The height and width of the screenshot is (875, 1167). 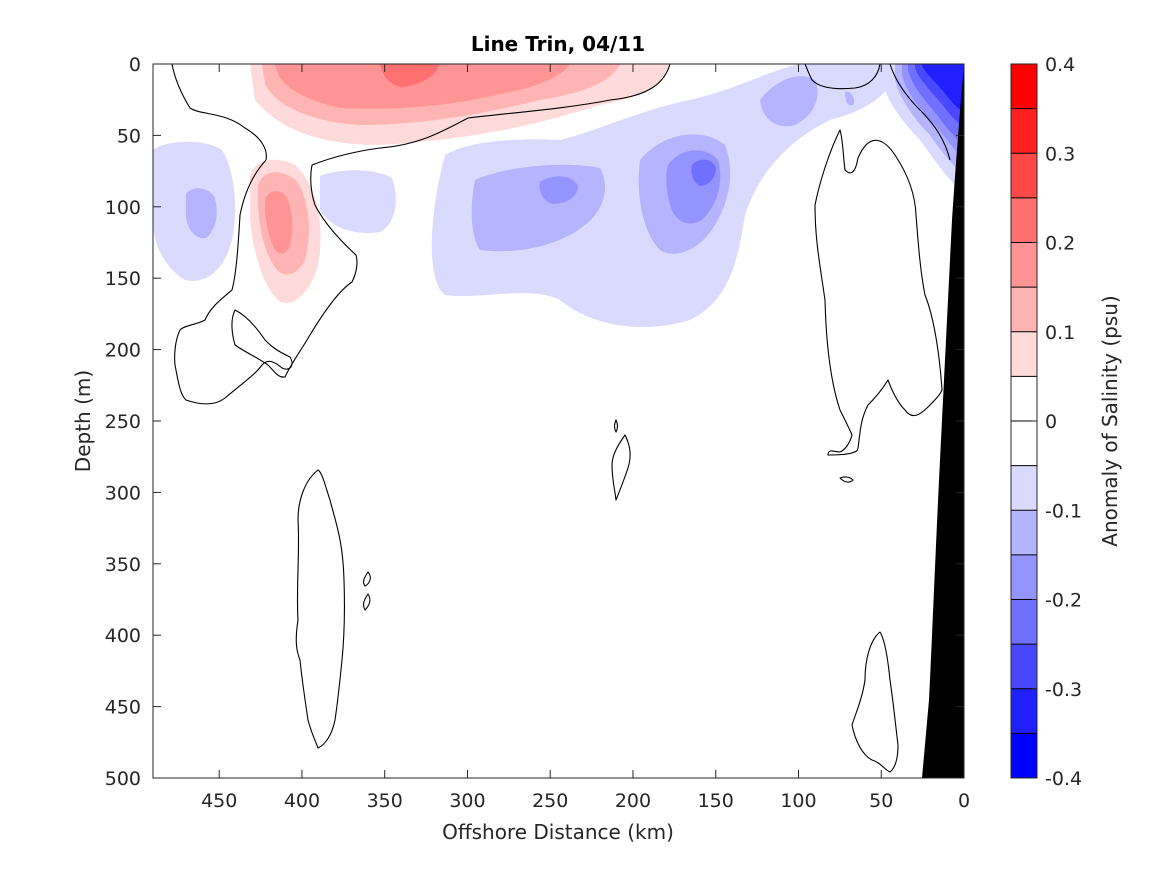 I want to click on bathymetry-wedge, so click(x=943, y=421).